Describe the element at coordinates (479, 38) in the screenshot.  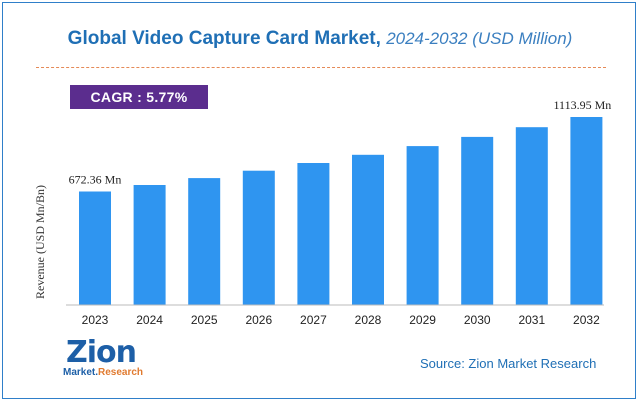
I see `title-sub: 2024-2032 (USD Million)` at that location.